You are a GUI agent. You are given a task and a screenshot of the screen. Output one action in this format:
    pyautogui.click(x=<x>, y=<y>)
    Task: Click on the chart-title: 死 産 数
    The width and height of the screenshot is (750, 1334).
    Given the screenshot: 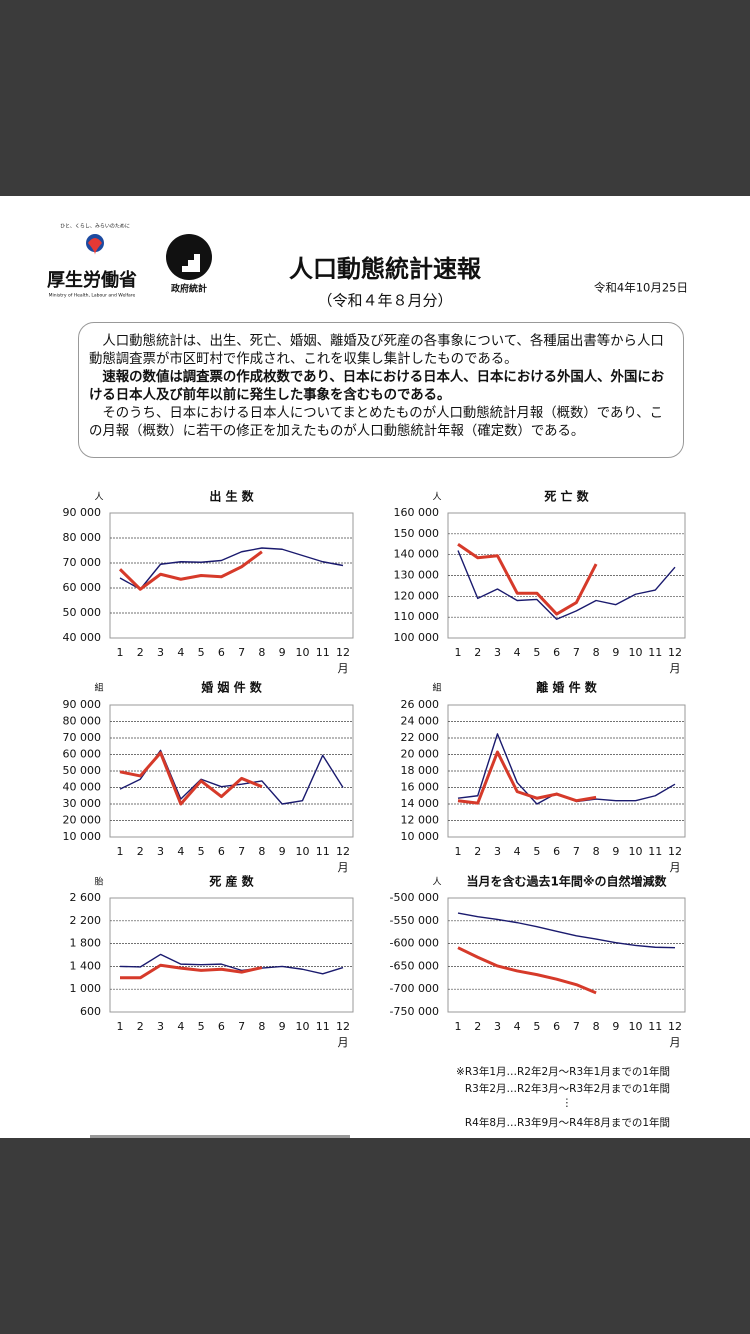 What is the action you would take?
    pyautogui.click(x=231, y=881)
    